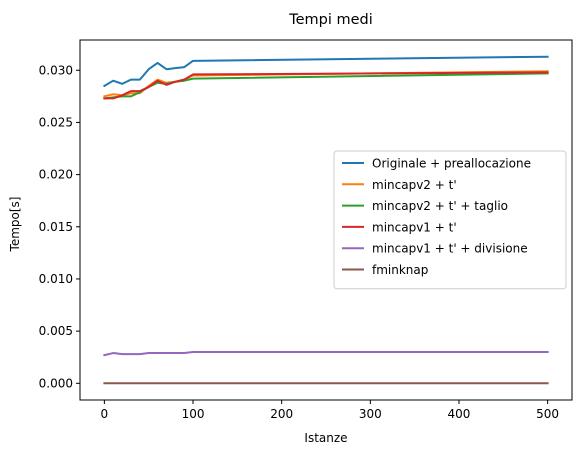  What do you see at coordinates (400, 270) in the screenshot?
I see `legend-label: fminknap` at bounding box center [400, 270].